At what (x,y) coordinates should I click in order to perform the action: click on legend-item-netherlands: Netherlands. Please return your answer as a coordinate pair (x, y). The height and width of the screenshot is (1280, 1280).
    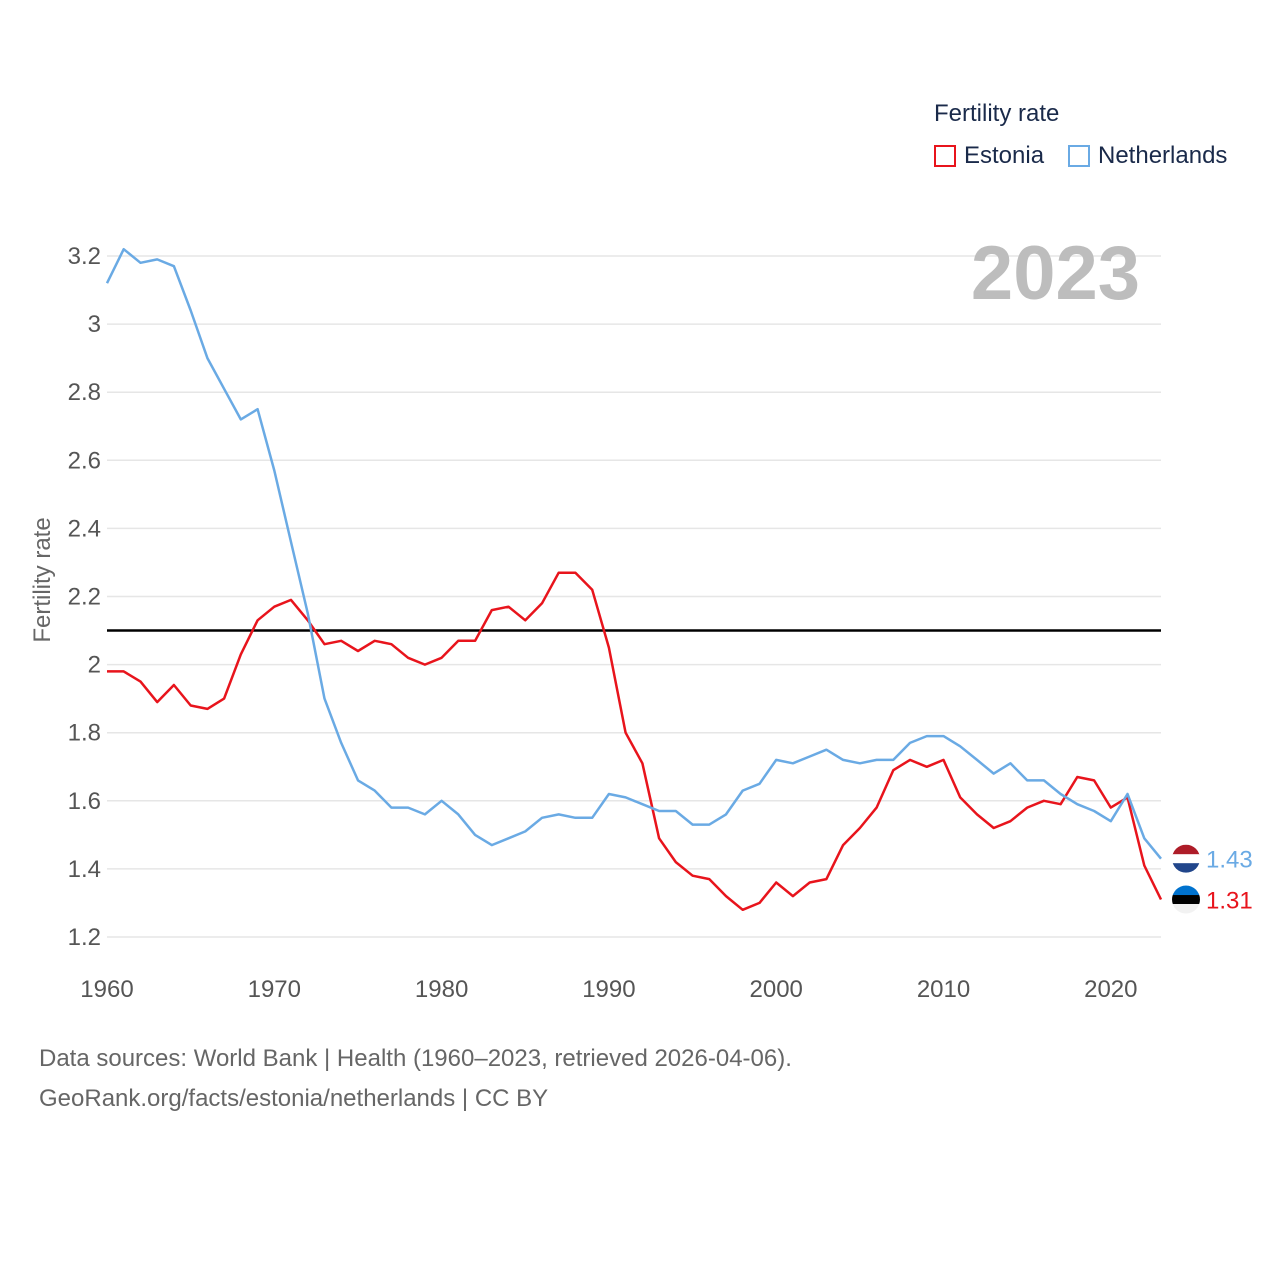
    Looking at the image, I should click on (1147, 156).